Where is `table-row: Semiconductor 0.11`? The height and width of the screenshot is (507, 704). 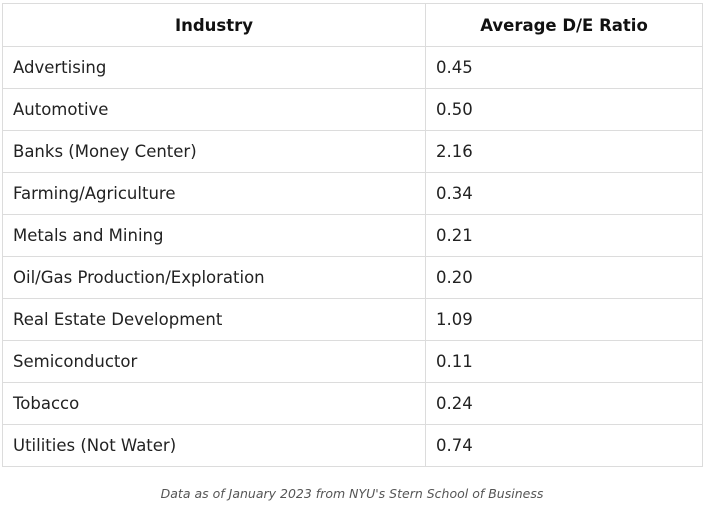
table-row: Semiconductor 0.11 is located at coordinates (352, 361).